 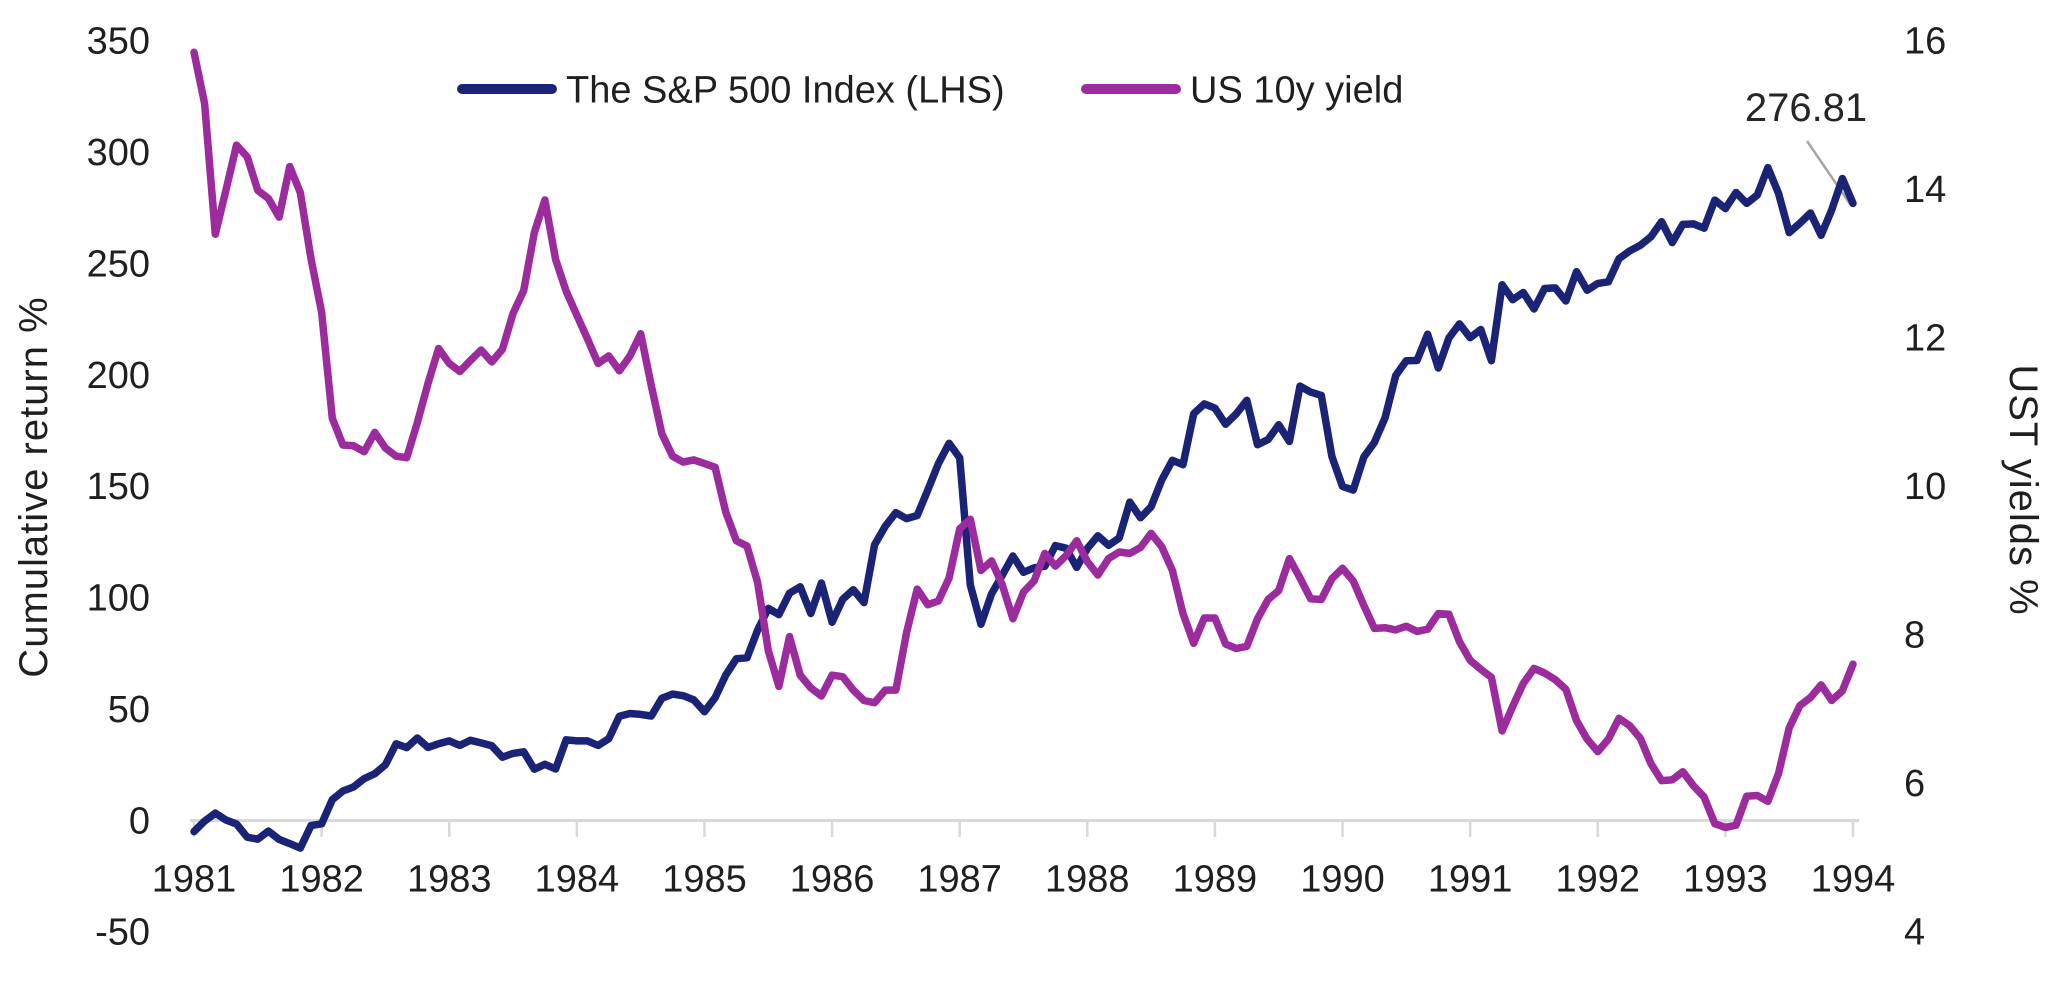 I want to click on legend: The S&P 500 Index (LHS) US 10y yield, so click(x=930, y=90).